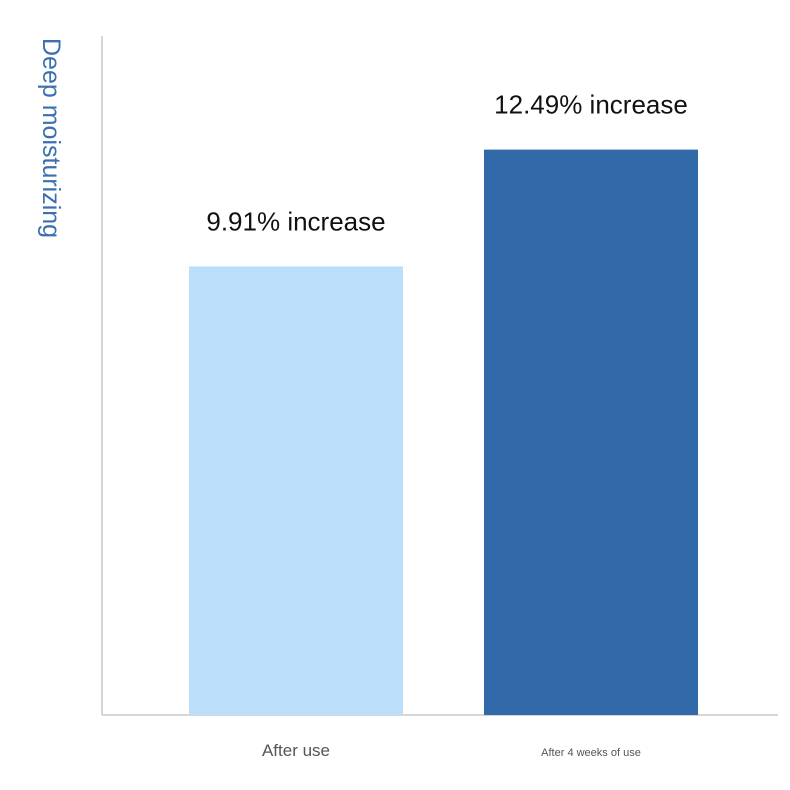  Describe the element at coordinates (296, 750) in the screenshot. I see `category-label-1: After use` at that location.